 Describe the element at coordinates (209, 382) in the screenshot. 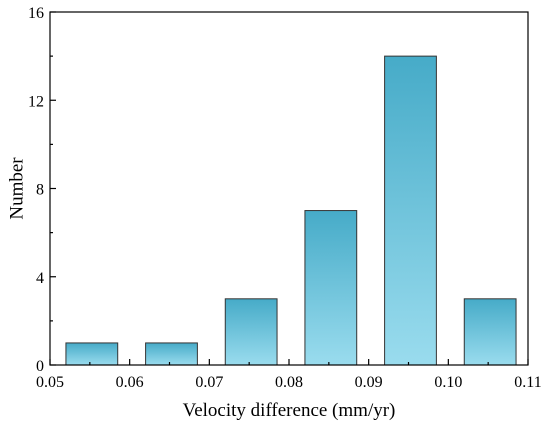

I see `x-tick-label: 0.07` at that location.